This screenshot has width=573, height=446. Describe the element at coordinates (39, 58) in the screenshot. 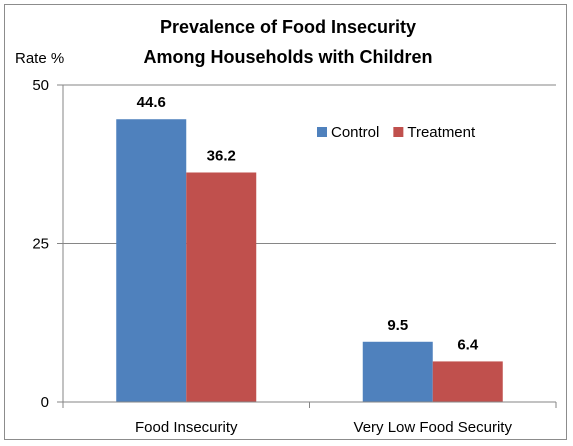

I see `y-axis-label: Rate %` at that location.